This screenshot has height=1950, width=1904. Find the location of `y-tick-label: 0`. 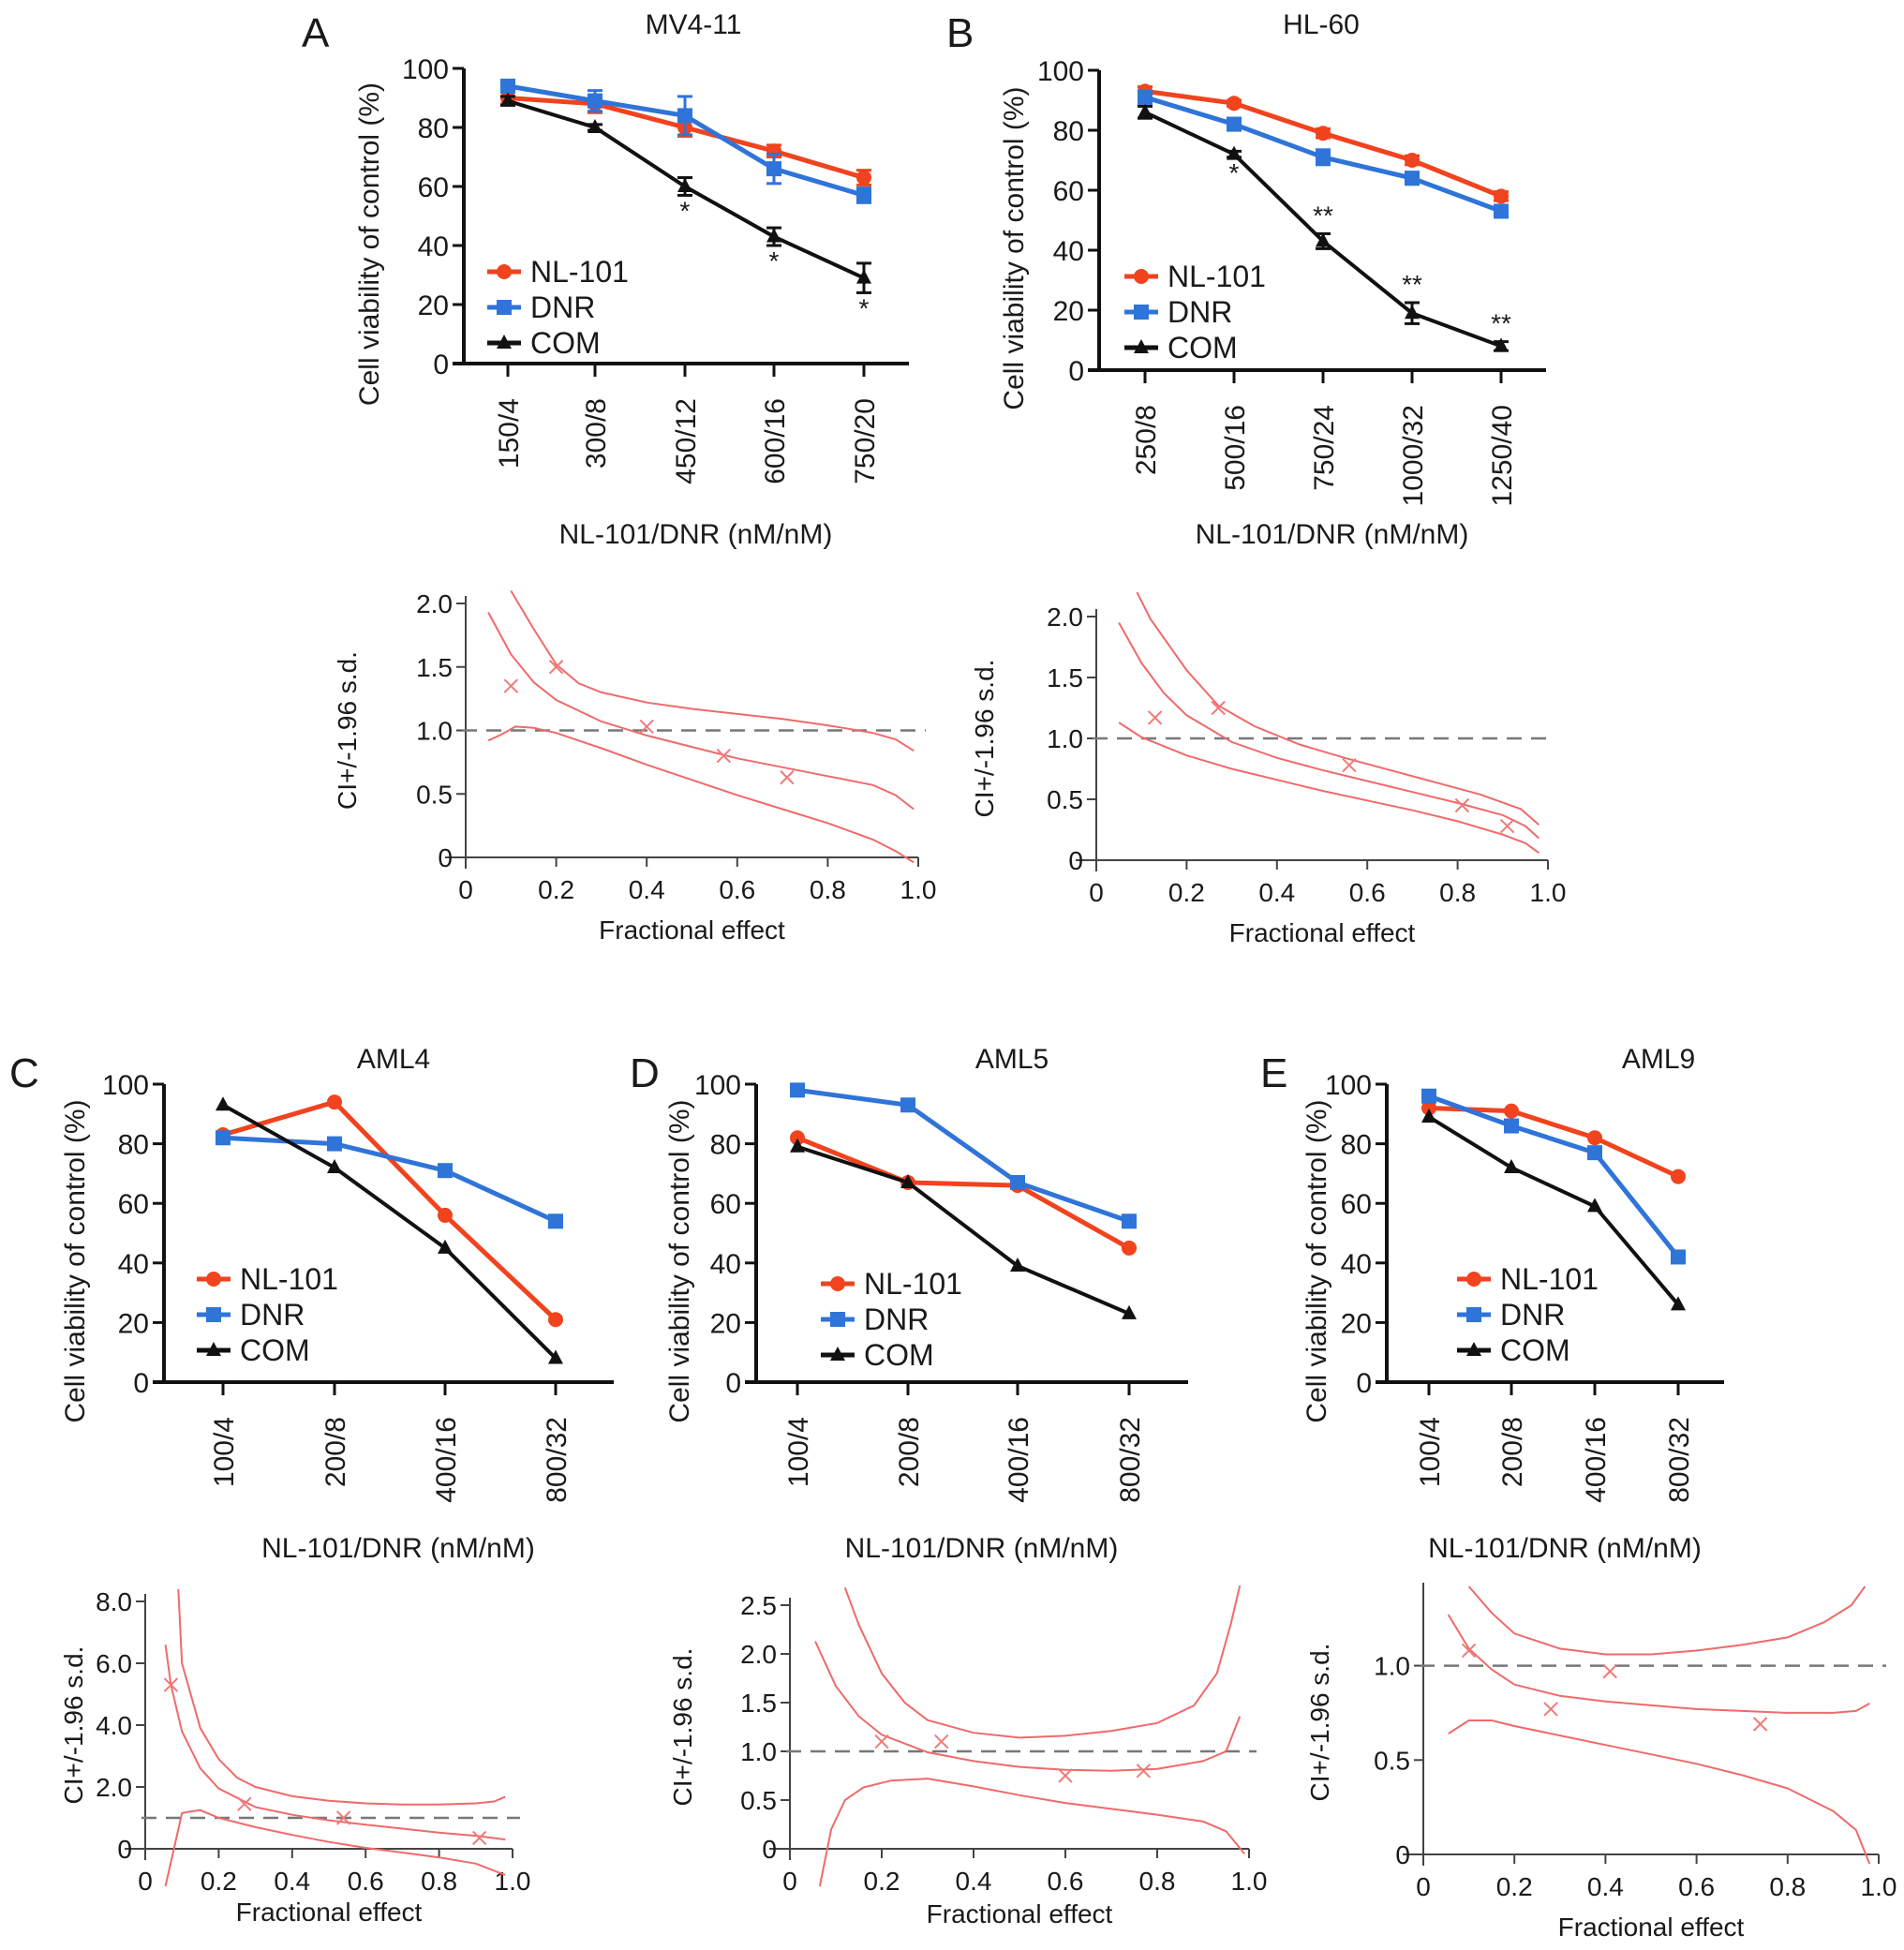

y-tick-label: 0 is located at coordinates (1076, 371).